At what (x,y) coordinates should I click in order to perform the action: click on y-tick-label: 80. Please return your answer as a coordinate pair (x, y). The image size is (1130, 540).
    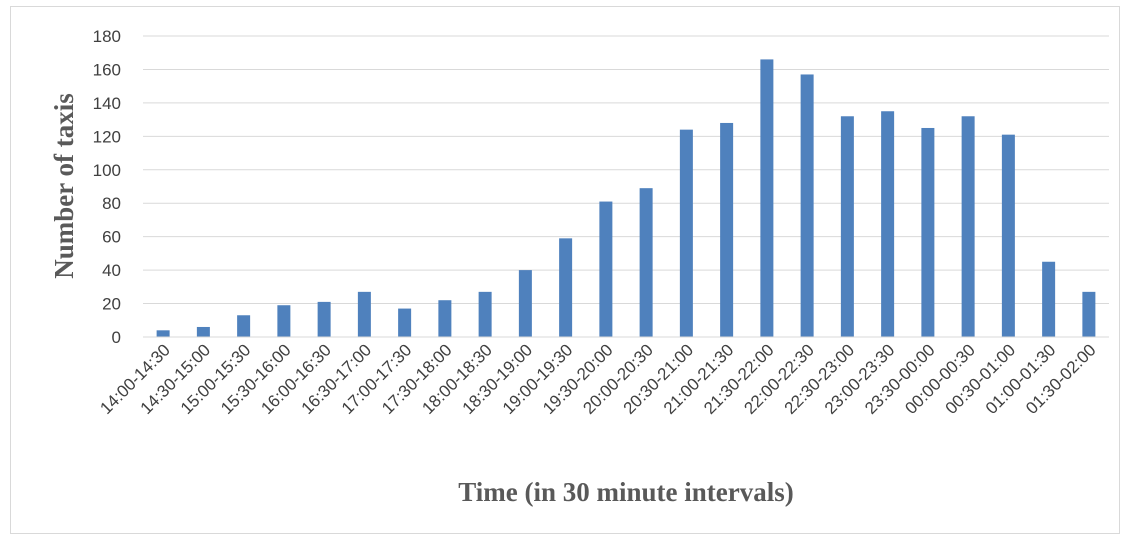
    Looking at the image, I should click on (111, 203).